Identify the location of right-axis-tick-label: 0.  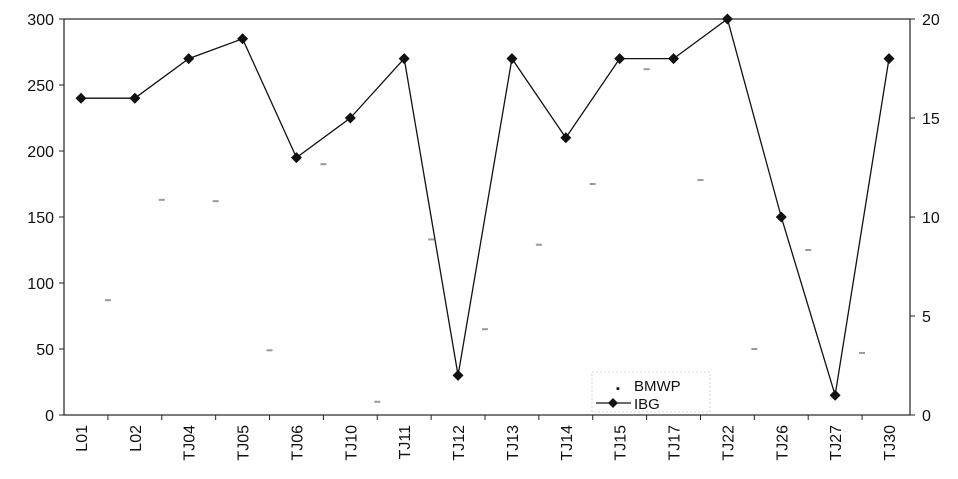
(926, 416).